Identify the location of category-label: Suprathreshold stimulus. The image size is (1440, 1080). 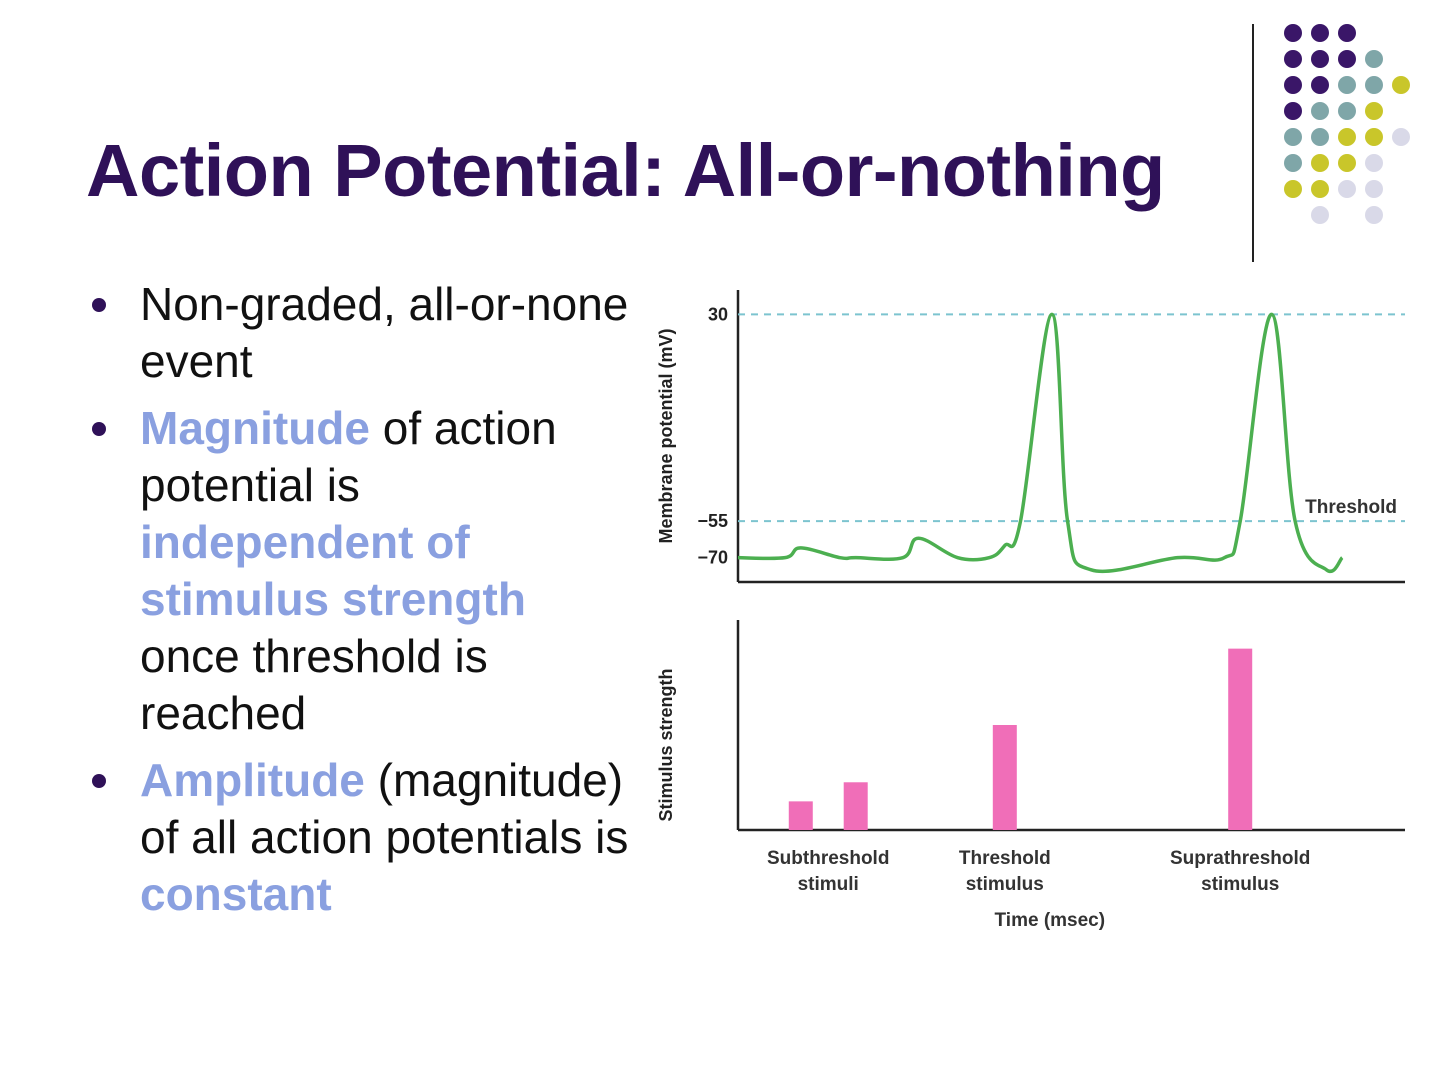
(1240, 871).